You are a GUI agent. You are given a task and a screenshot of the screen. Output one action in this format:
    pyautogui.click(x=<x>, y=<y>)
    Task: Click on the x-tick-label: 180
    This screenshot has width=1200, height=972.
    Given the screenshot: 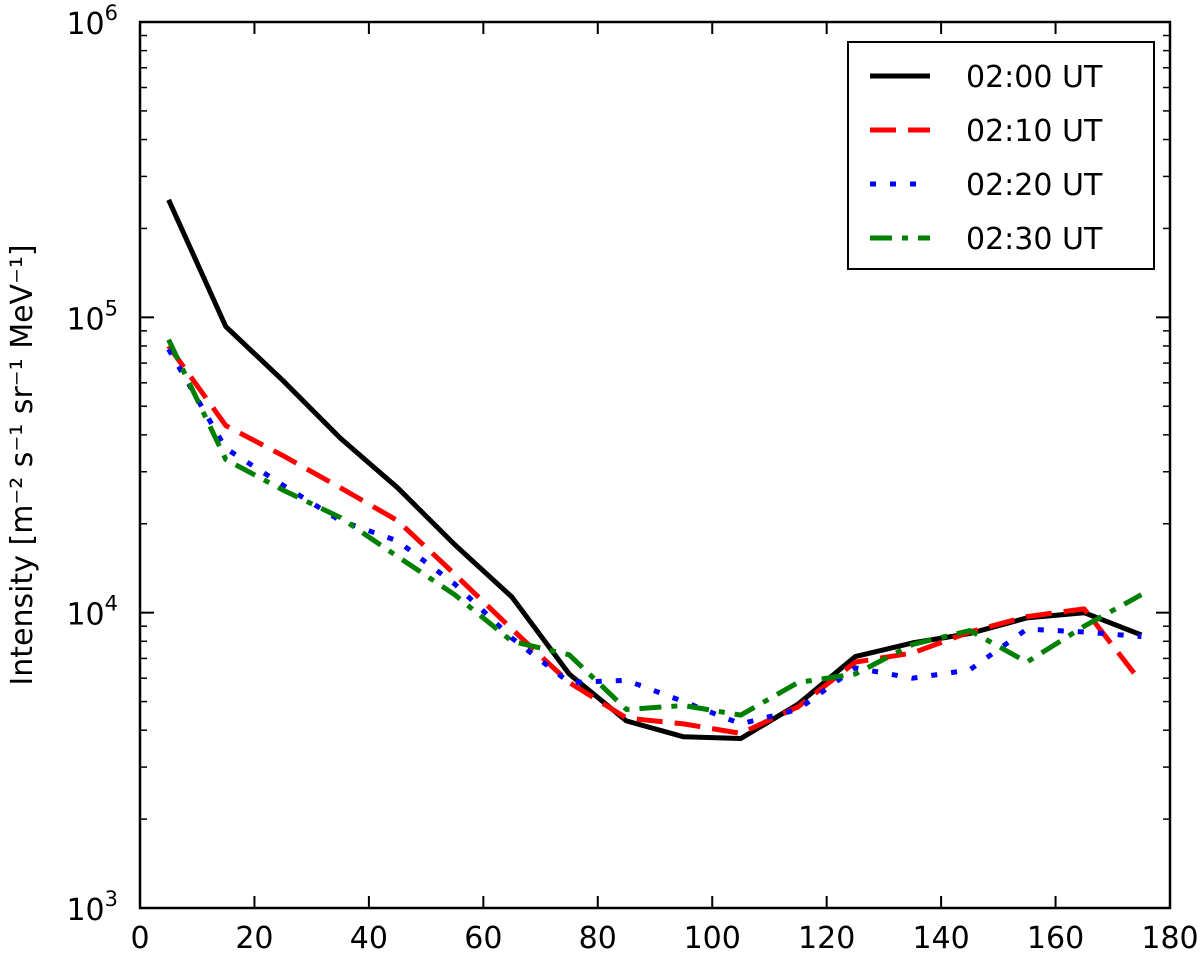 What is the action you would take?
    pyautogui.click(x=1169, y=938)
    